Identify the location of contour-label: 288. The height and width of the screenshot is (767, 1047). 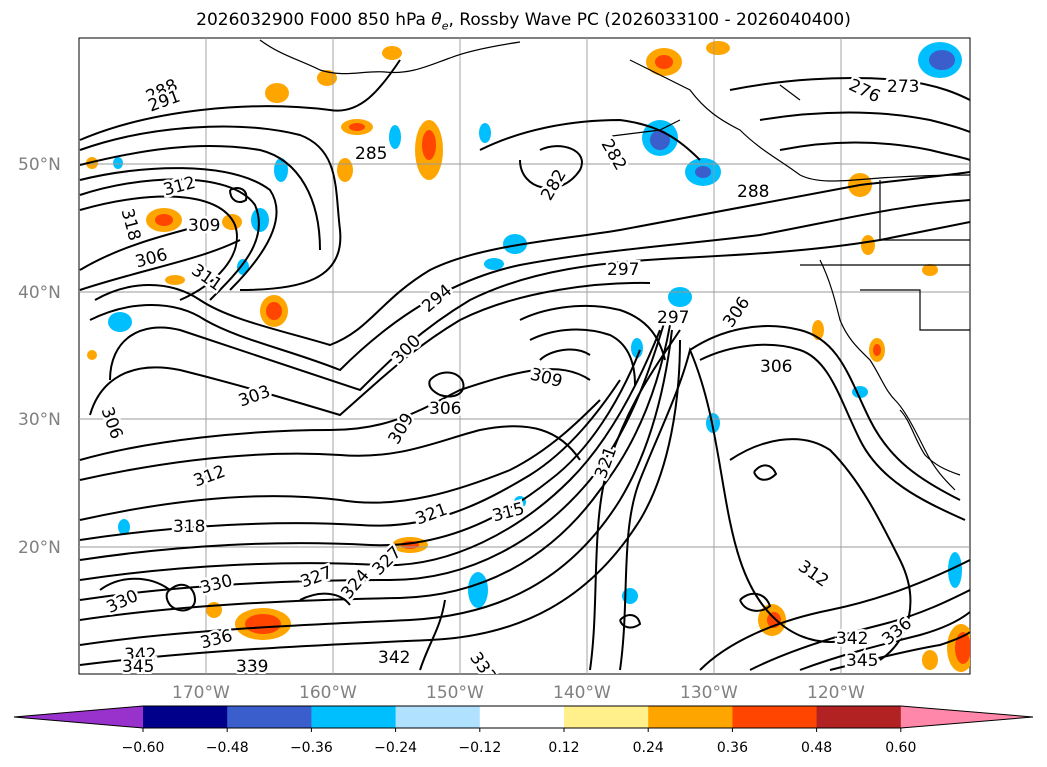
(753, 192).